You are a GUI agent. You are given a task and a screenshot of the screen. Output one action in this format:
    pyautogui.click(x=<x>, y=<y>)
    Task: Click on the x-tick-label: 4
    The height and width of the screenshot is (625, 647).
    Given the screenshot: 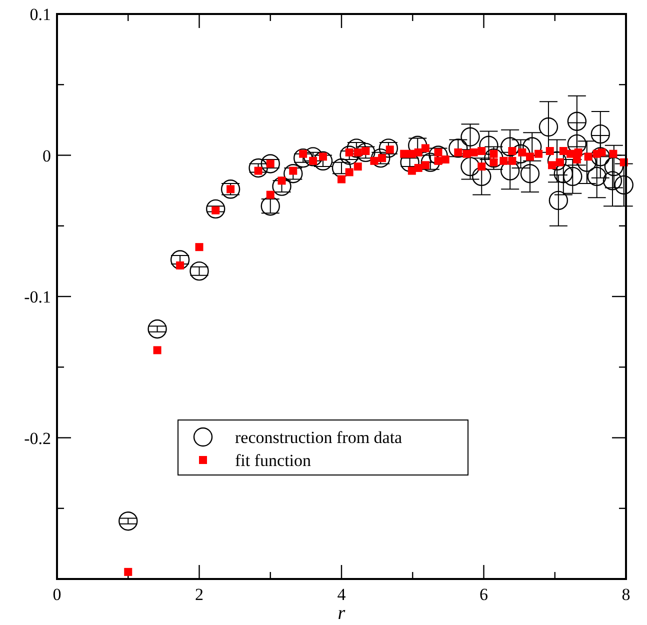 What is the action you would take?
    pyautogui.click(x=341, y=594)
    